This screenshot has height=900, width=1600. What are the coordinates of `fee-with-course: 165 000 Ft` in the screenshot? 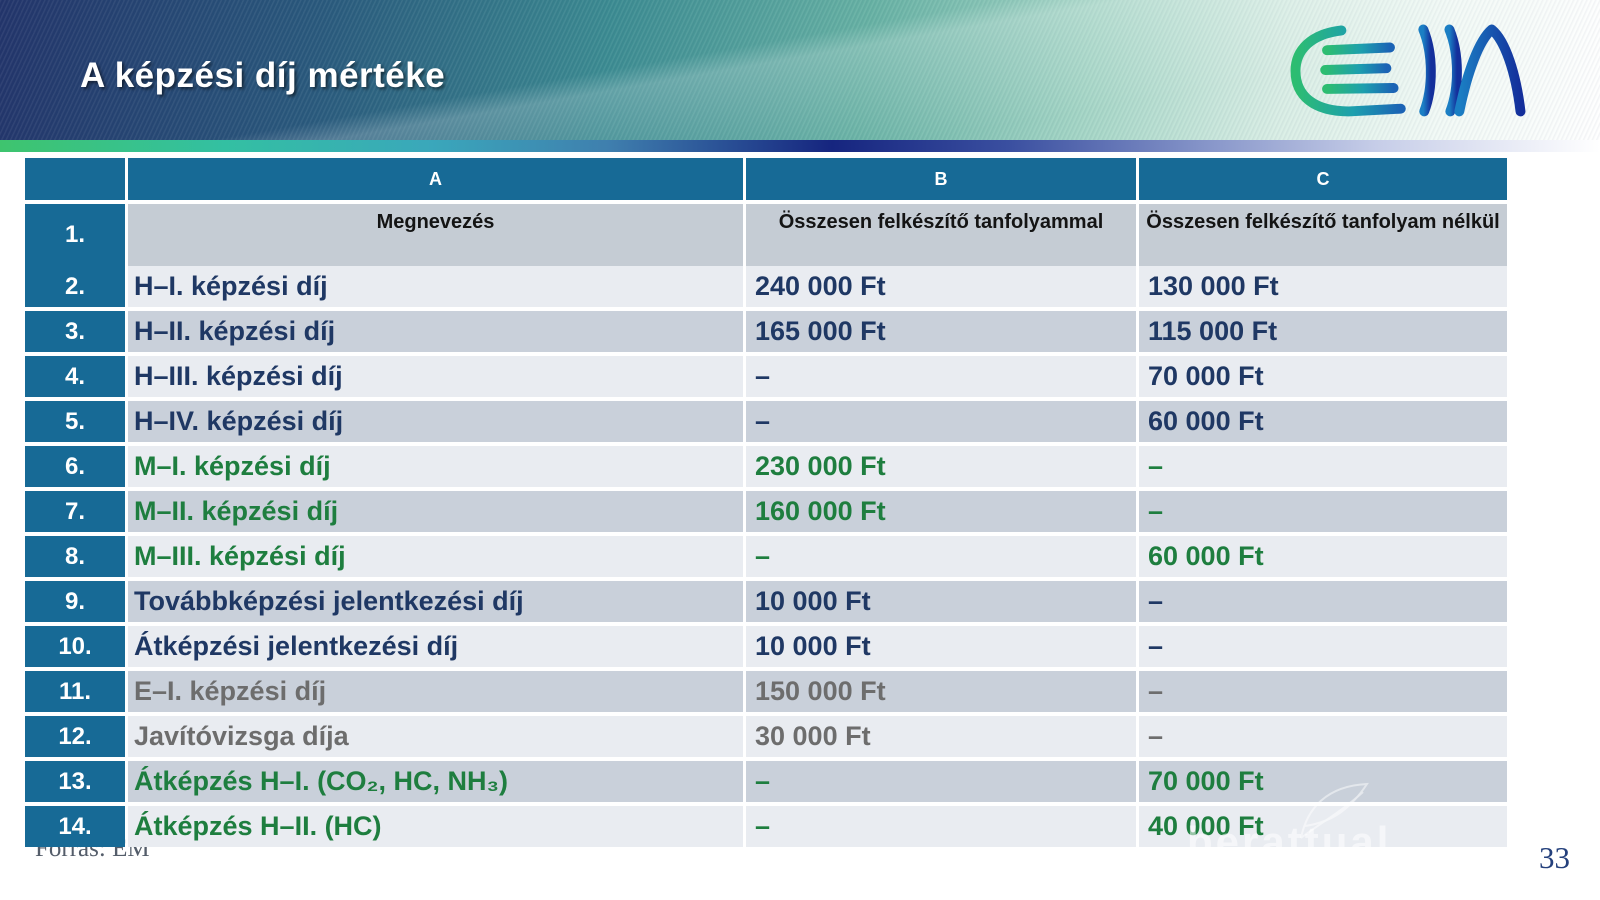 It's located at (941, 331).